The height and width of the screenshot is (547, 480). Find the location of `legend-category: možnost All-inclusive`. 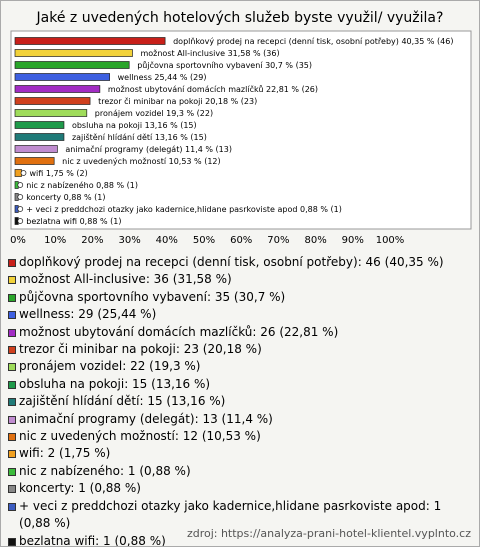

legend-category: možnost All-inclusive is located at coordinates (82, 279).